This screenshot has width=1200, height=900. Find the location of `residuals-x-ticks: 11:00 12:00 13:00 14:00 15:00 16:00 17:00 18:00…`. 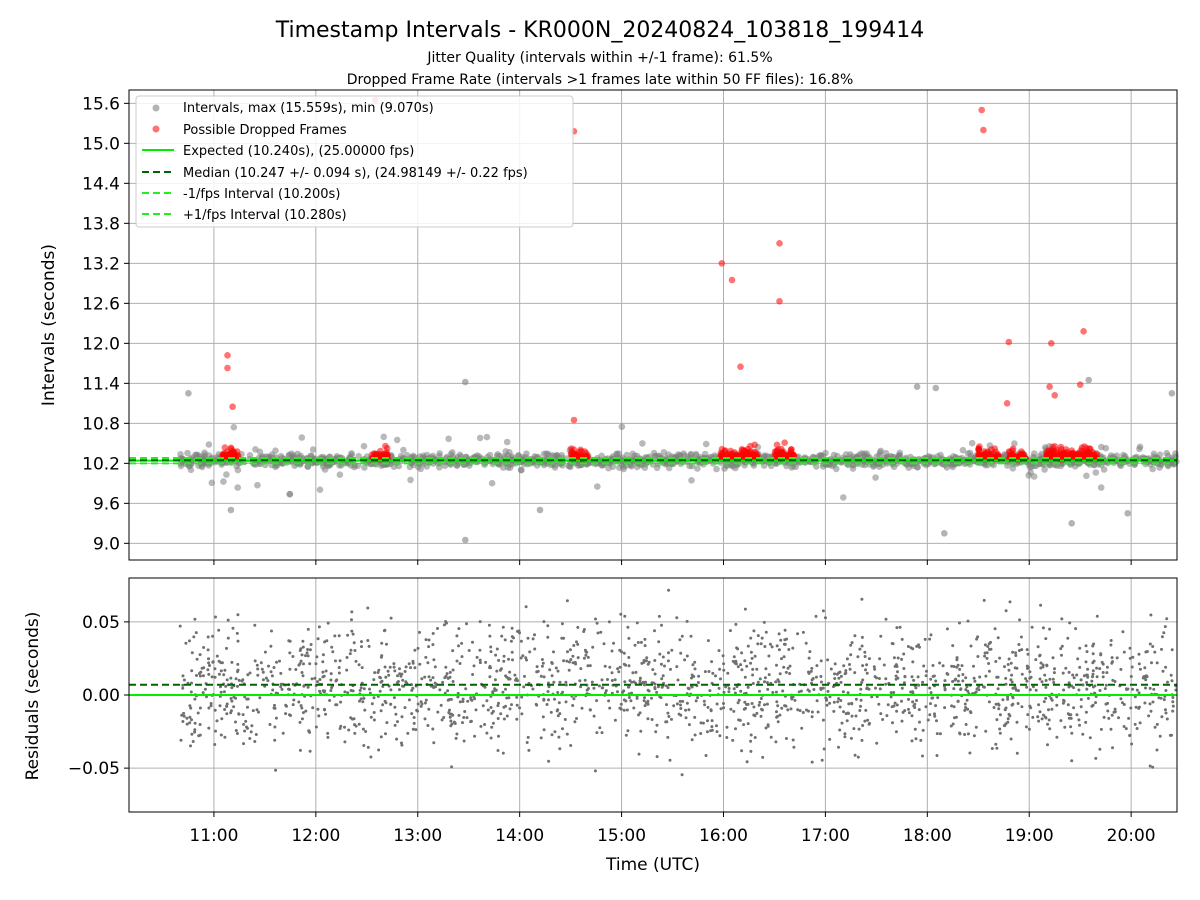

residuals-x-ticks: 11:00 12:00 13:00 14:00 15:00 16:00 17:00 18:00… is located at coordinates (672, 829).